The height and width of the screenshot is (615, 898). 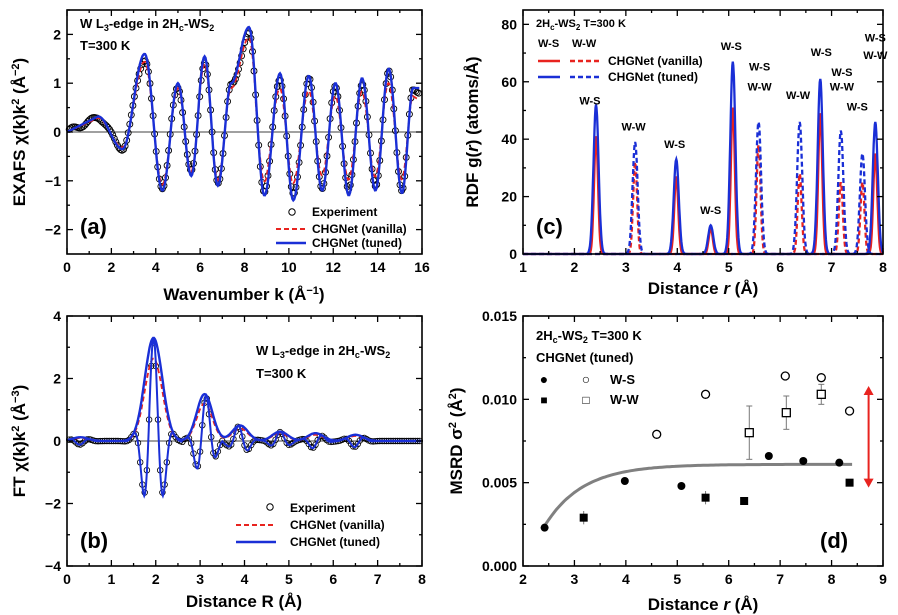 What do you see at coordinates (585, 400) in the screenshot?
I see `legend-ww-open-marker: □` at bounding box center [585, 400].